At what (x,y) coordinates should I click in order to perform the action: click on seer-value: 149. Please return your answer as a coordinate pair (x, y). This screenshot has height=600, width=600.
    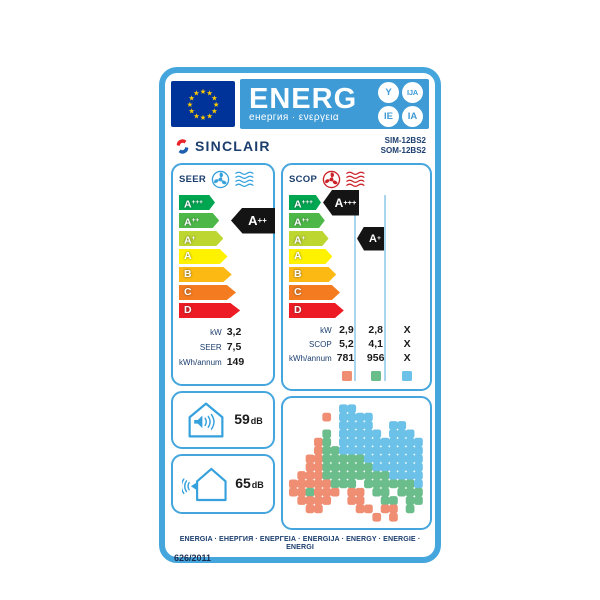
    Looking at the image, I should click on (235, 362).